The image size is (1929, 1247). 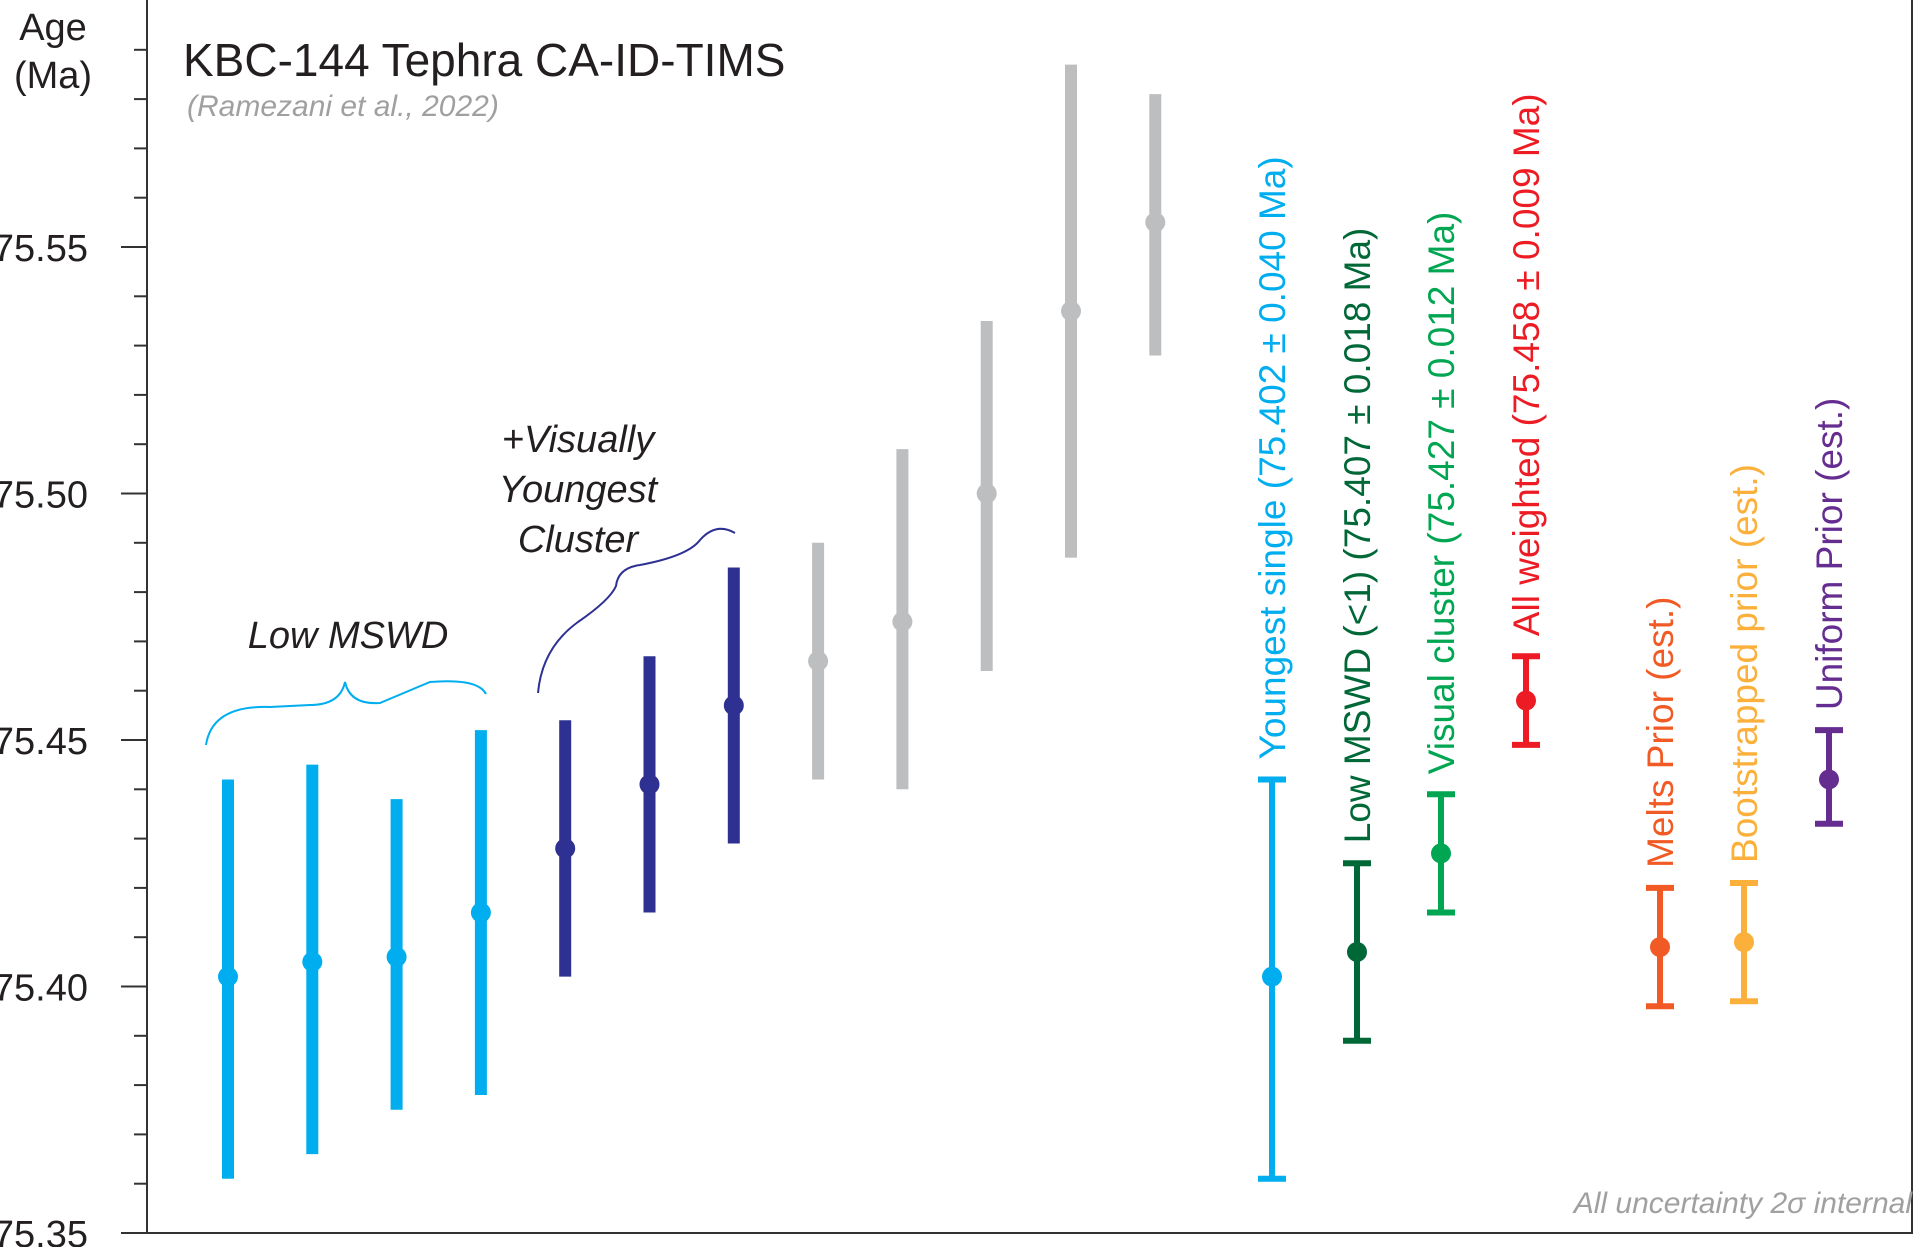 I want to click on y-tick-label: 75.50, so click(x=44, y=496).